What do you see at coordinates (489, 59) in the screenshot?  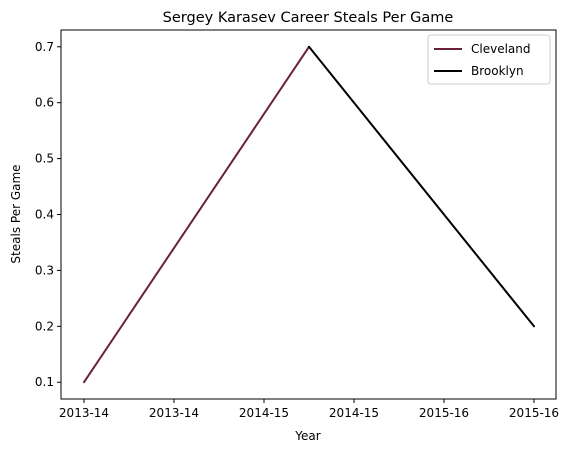 I see `legend: Cleveland Brooklyn` at bounding box center [489, 59].